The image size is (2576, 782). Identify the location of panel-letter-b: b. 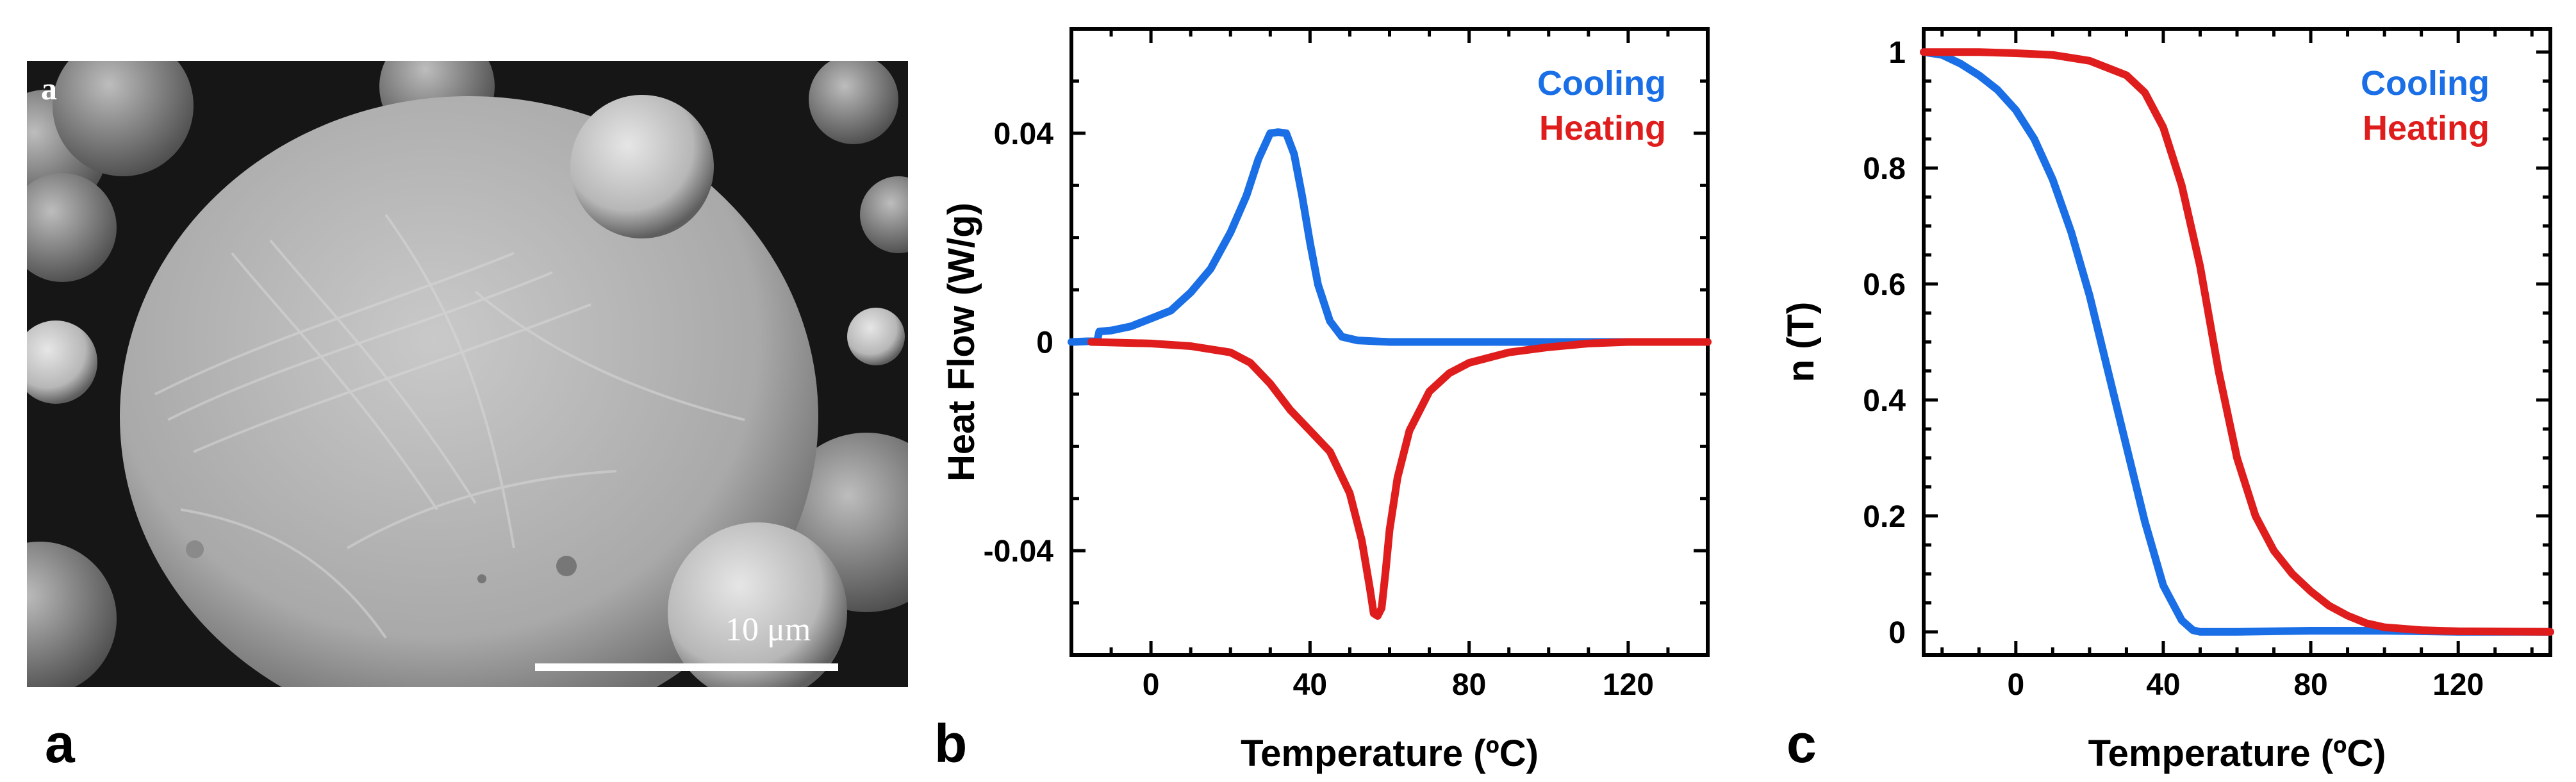
(951, 743).